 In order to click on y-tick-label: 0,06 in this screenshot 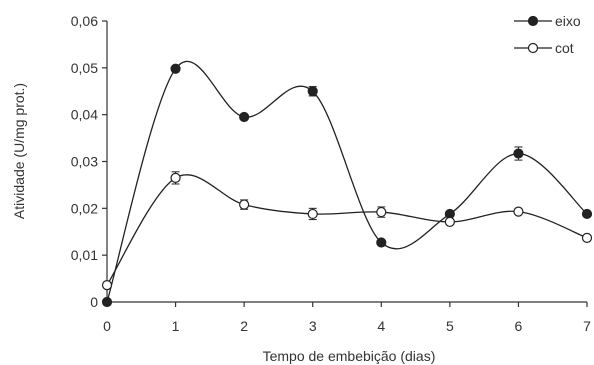, I will do `click(84, 21)`.